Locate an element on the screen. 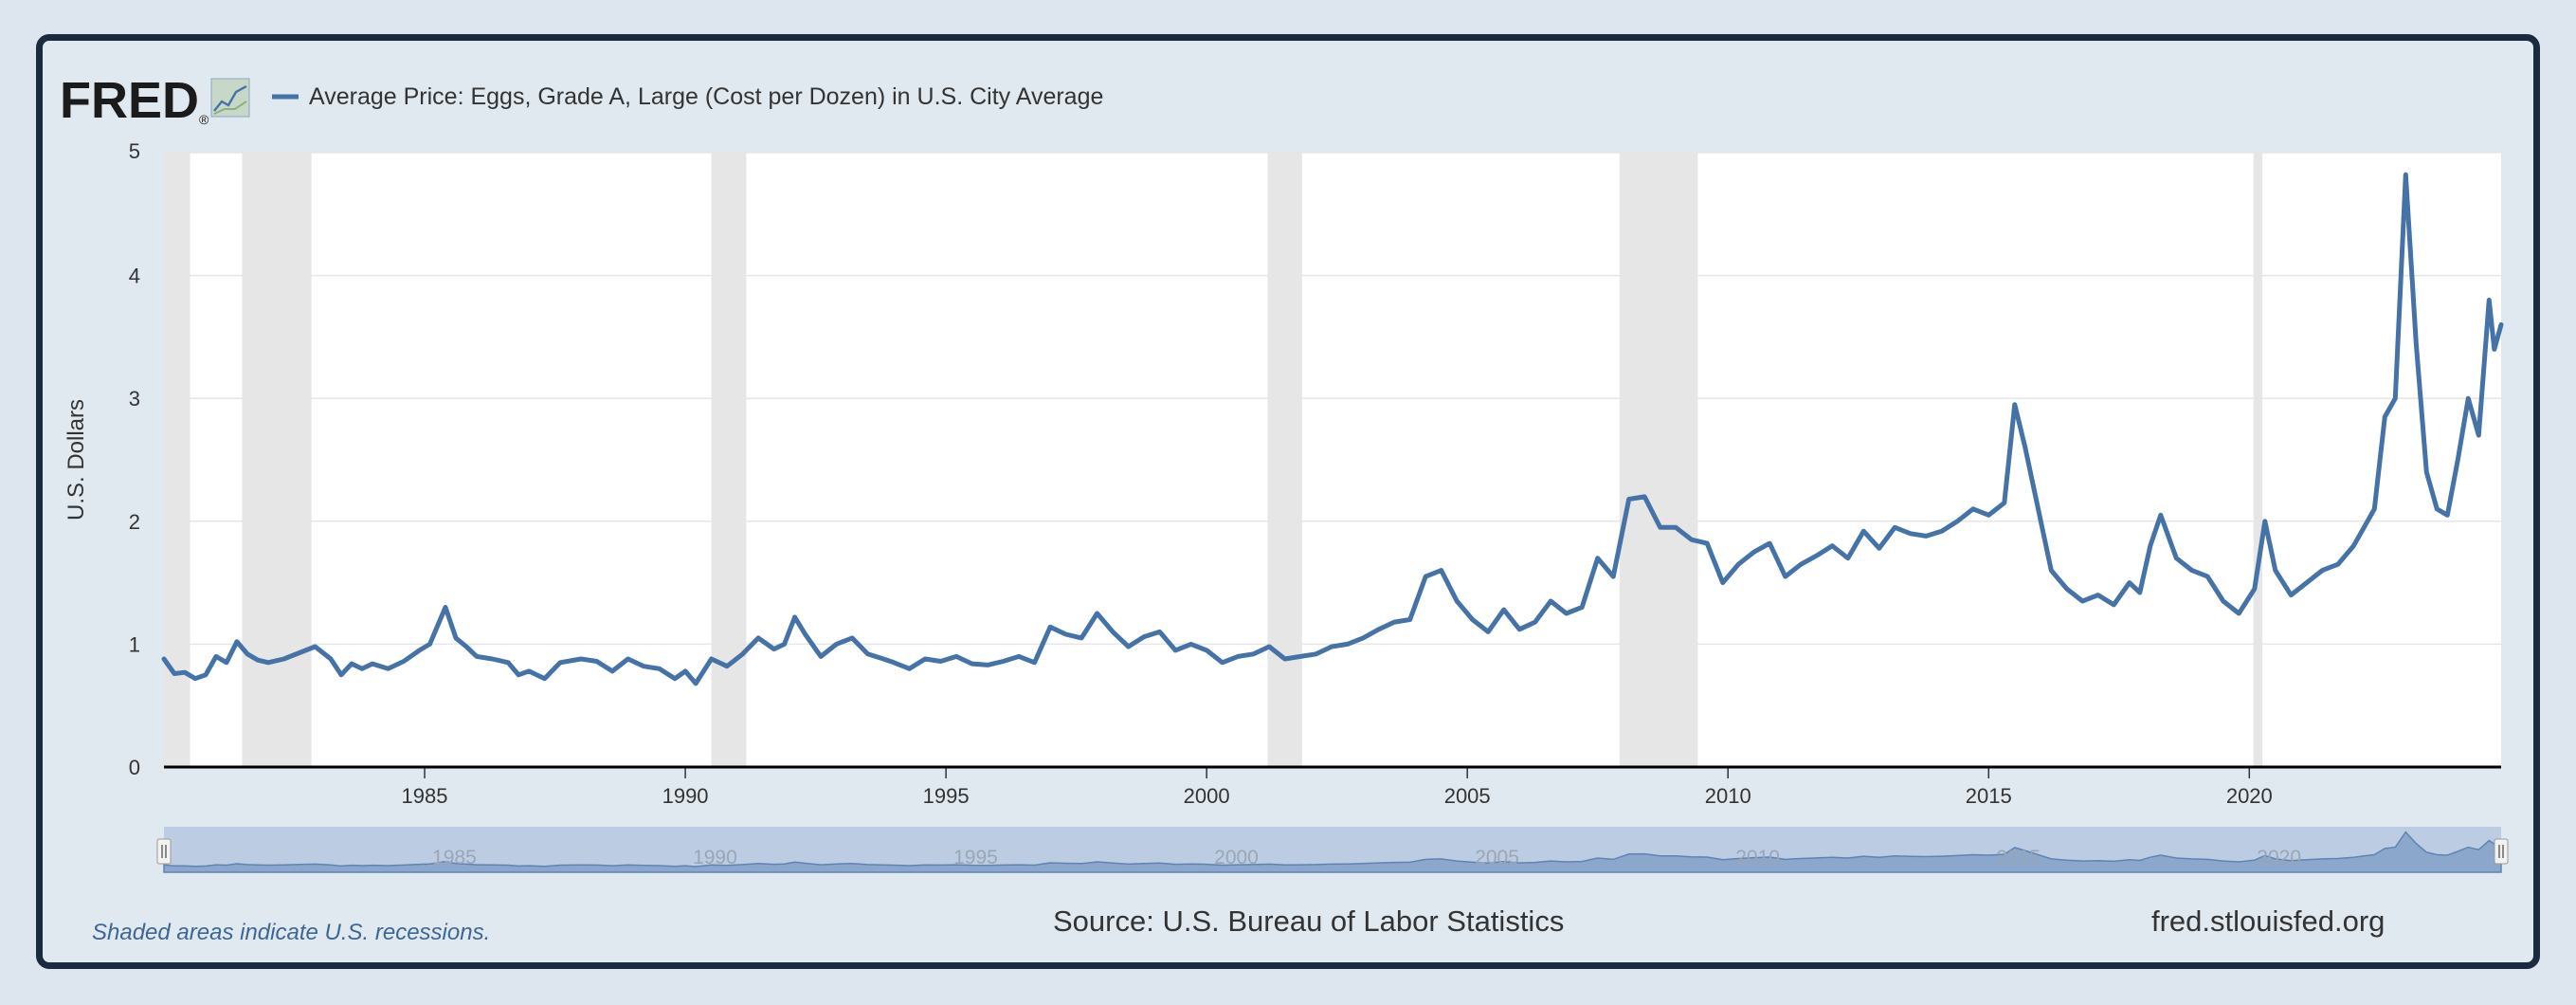  x-tick-label: 2020 is located at coordinates (2249, 796).